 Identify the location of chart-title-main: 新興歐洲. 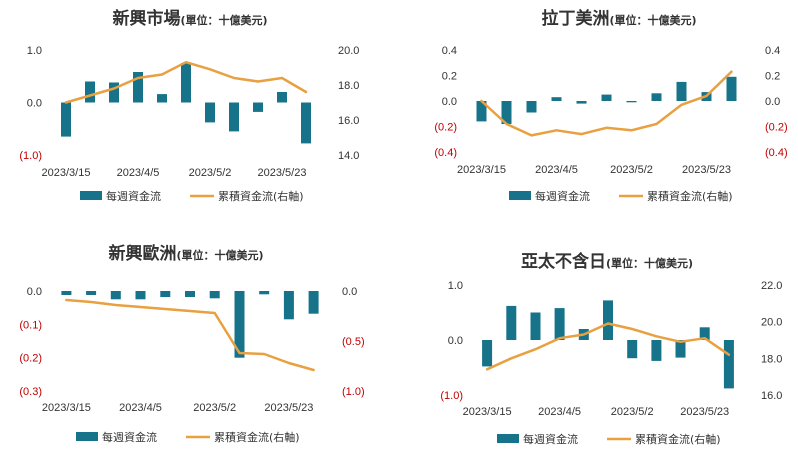
(142, 253).